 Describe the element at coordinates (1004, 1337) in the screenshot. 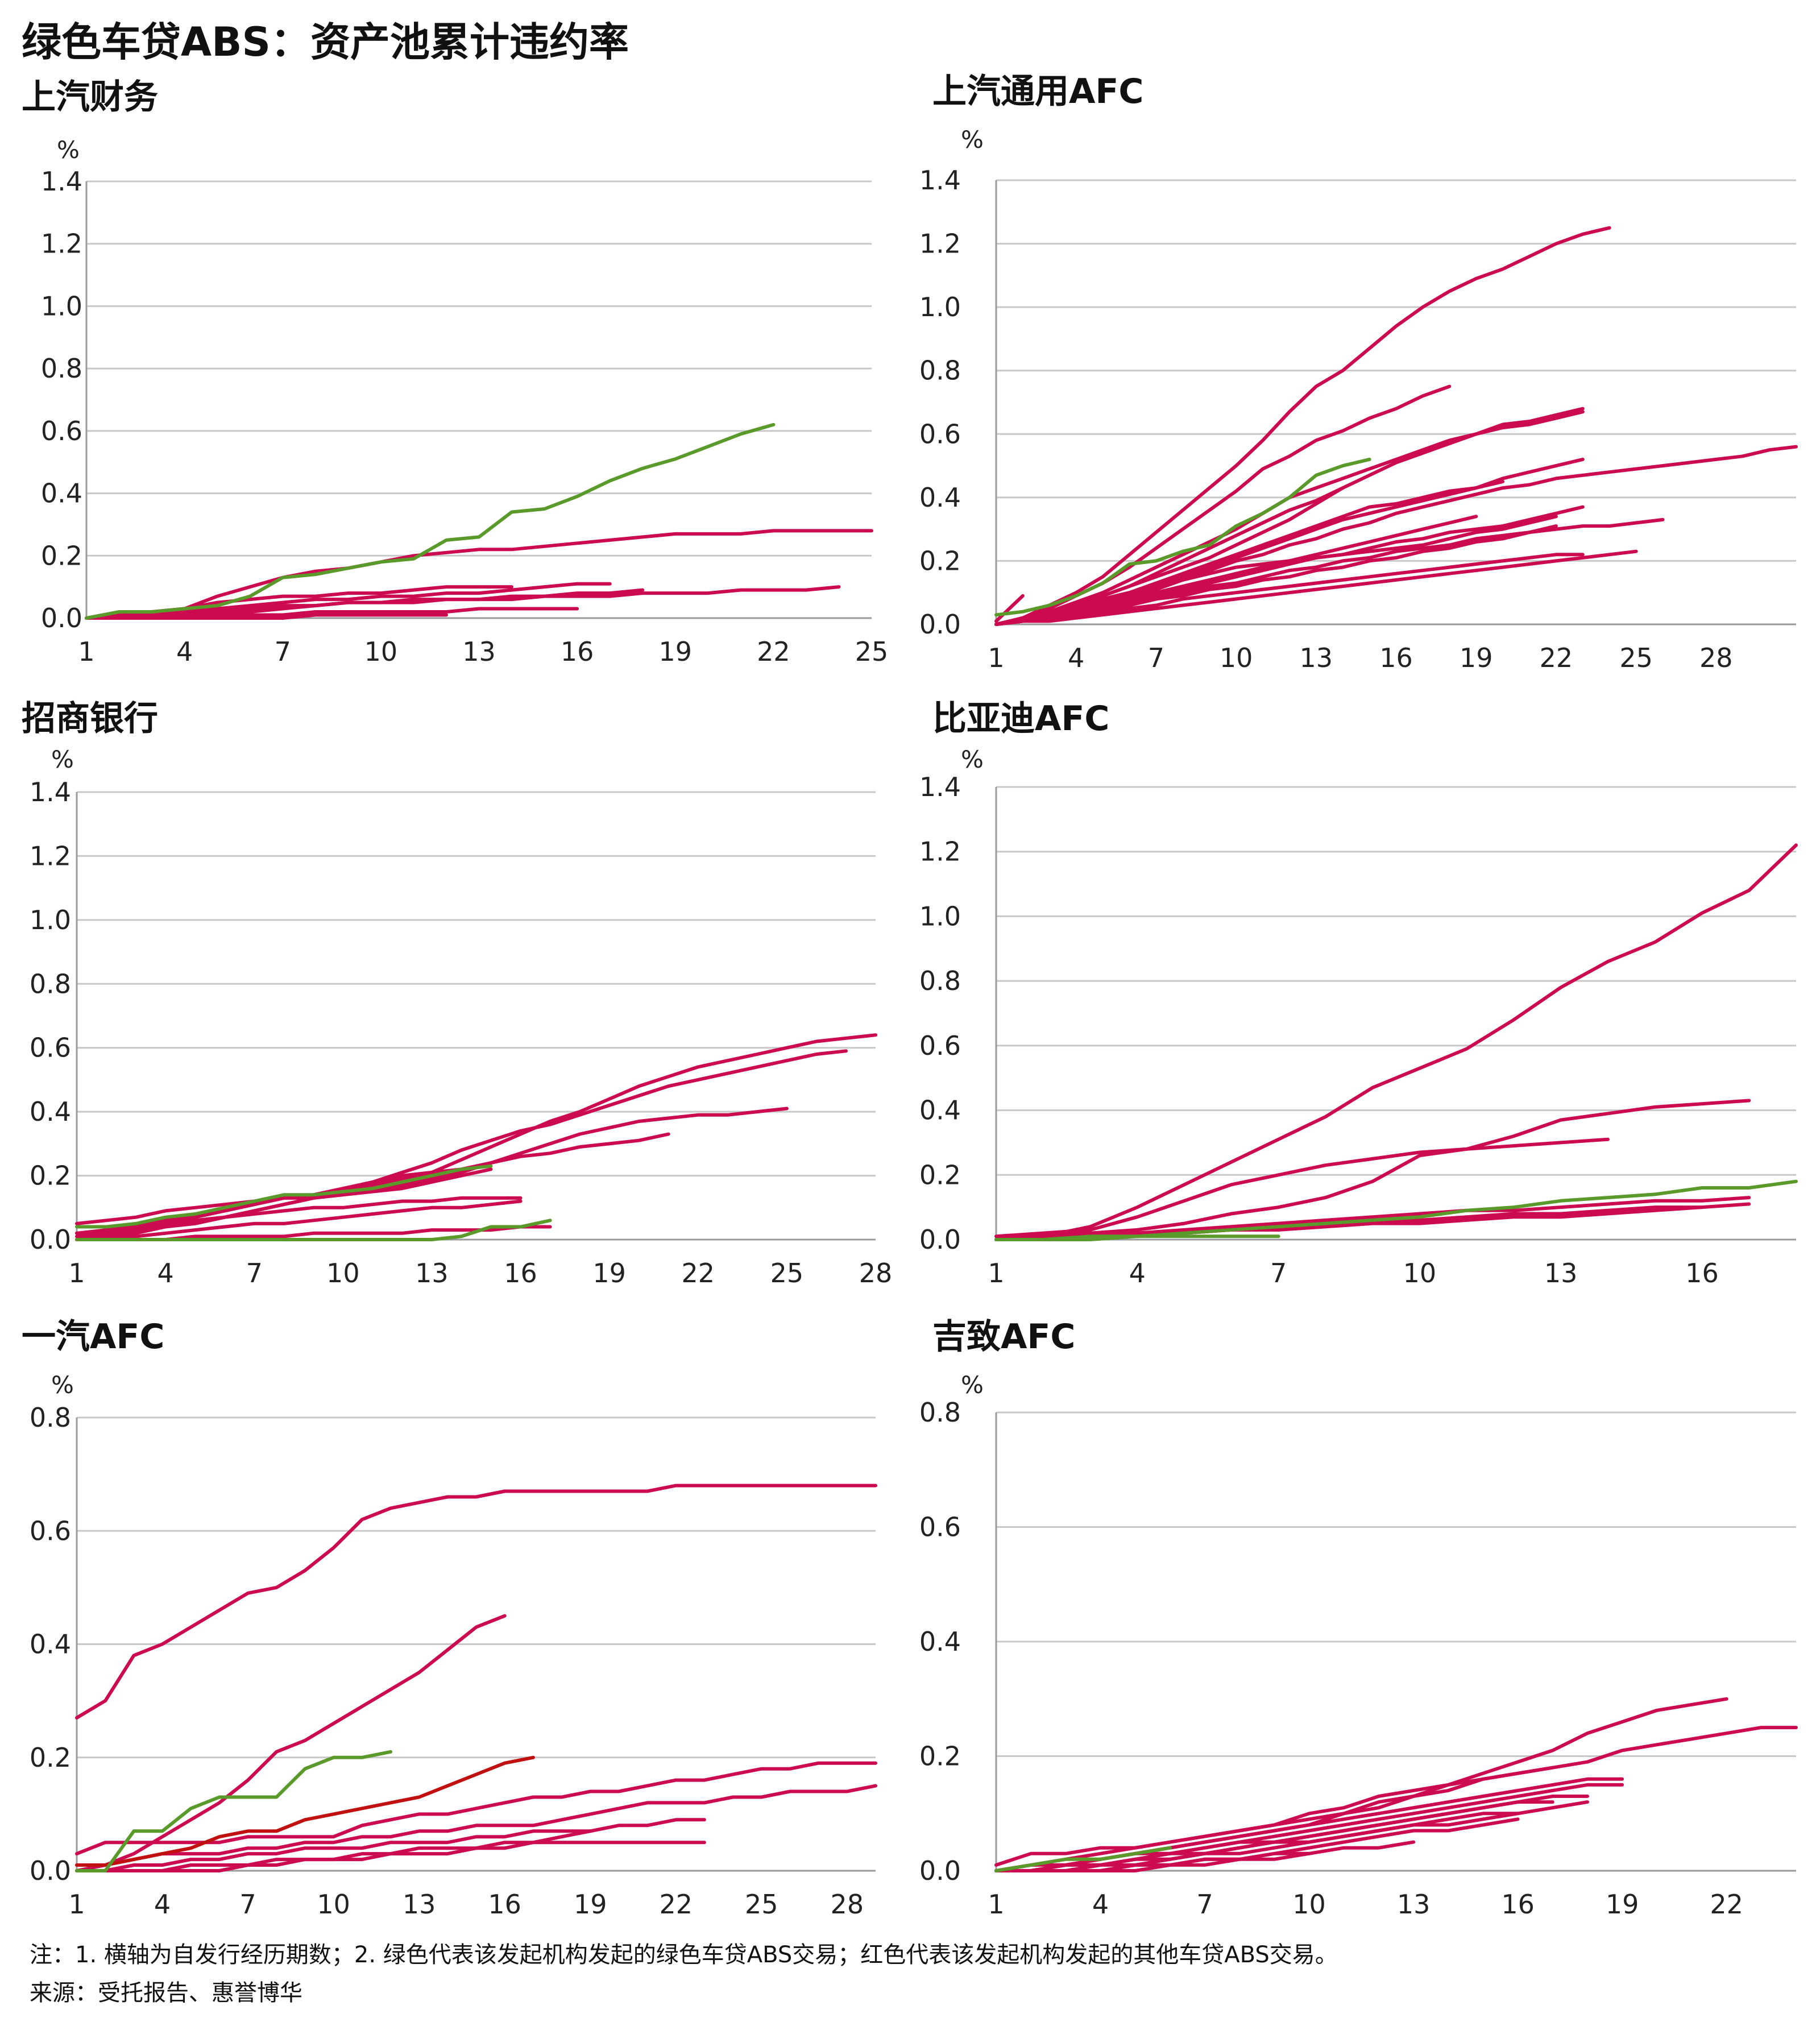

I see `panel-title-jizhi-afc: 吉致AFC` at that location.